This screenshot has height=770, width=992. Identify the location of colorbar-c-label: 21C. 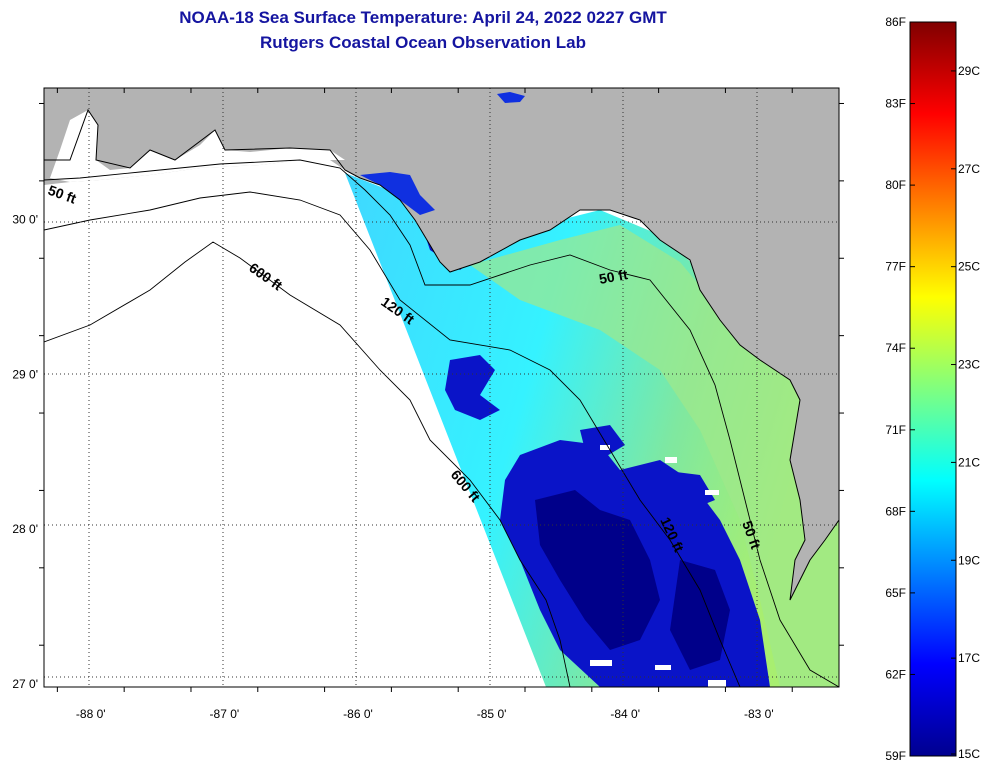
(969, 462).